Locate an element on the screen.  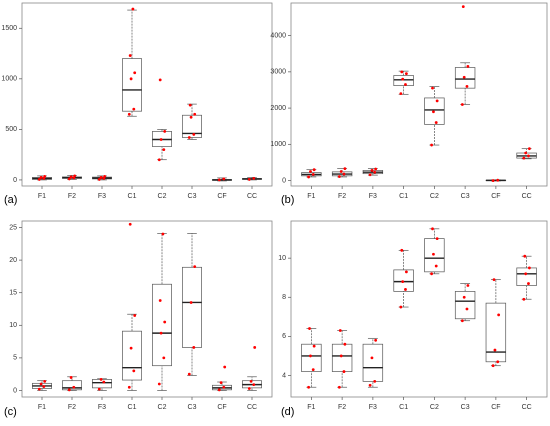
x-tick-label: C2 is located at coordinates (434, 196).